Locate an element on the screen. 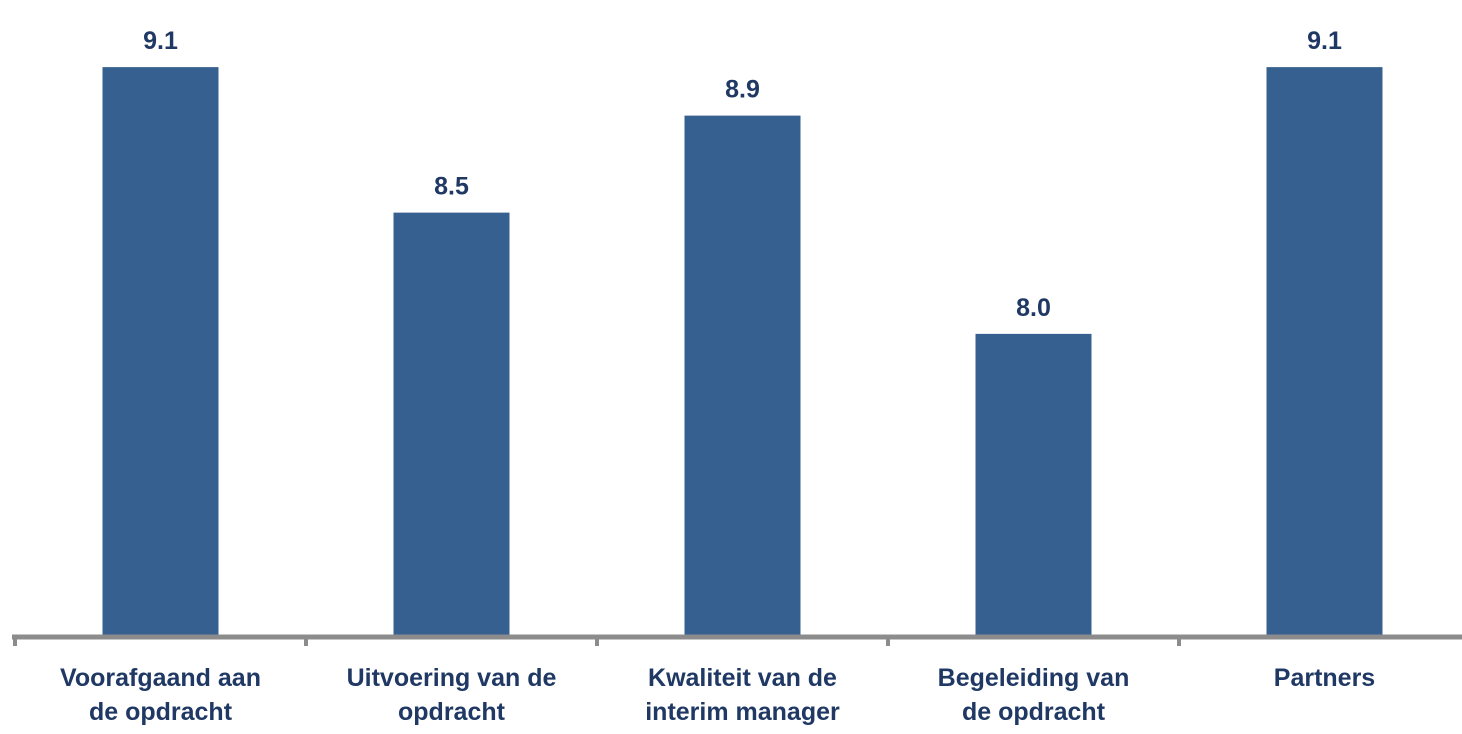 The width and height of the screenshot is (1462, 734). category-label-line: Begeleiding van is located at coordinates (1034, 678).